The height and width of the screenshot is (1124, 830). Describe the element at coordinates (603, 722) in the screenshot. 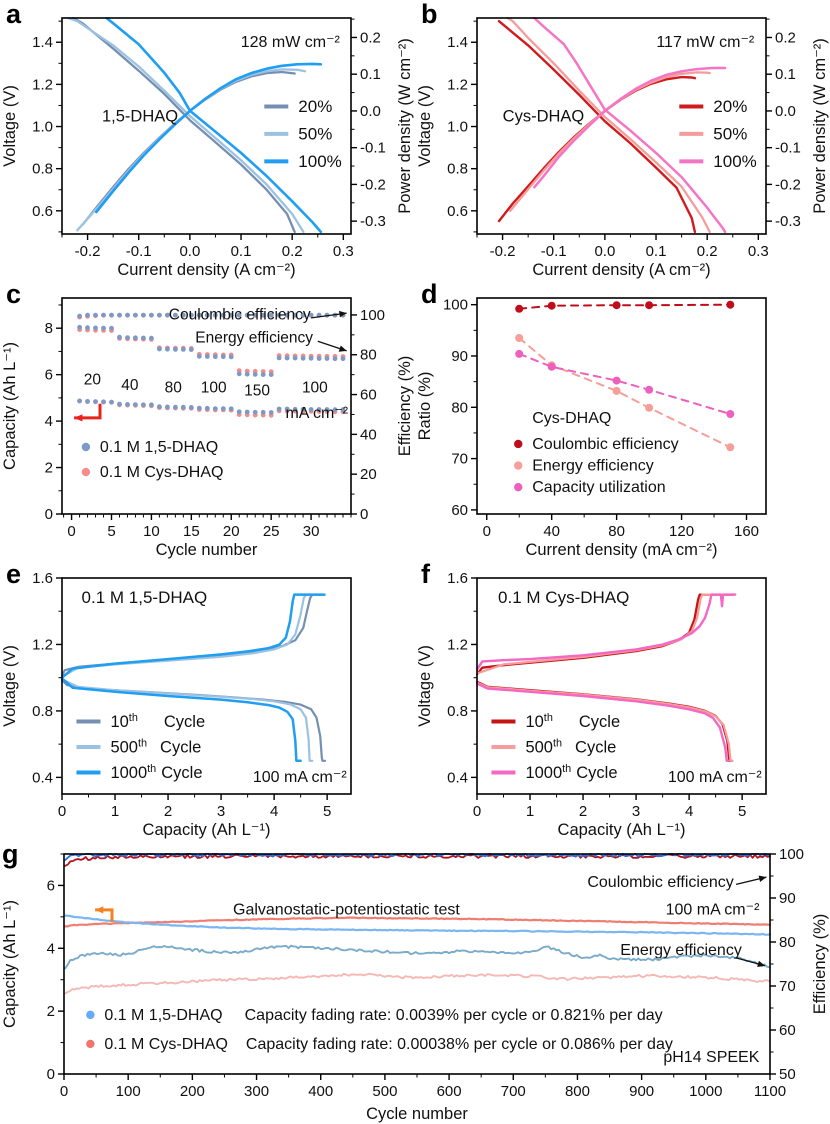

I see `series-discharge-cycle1000` at that location.